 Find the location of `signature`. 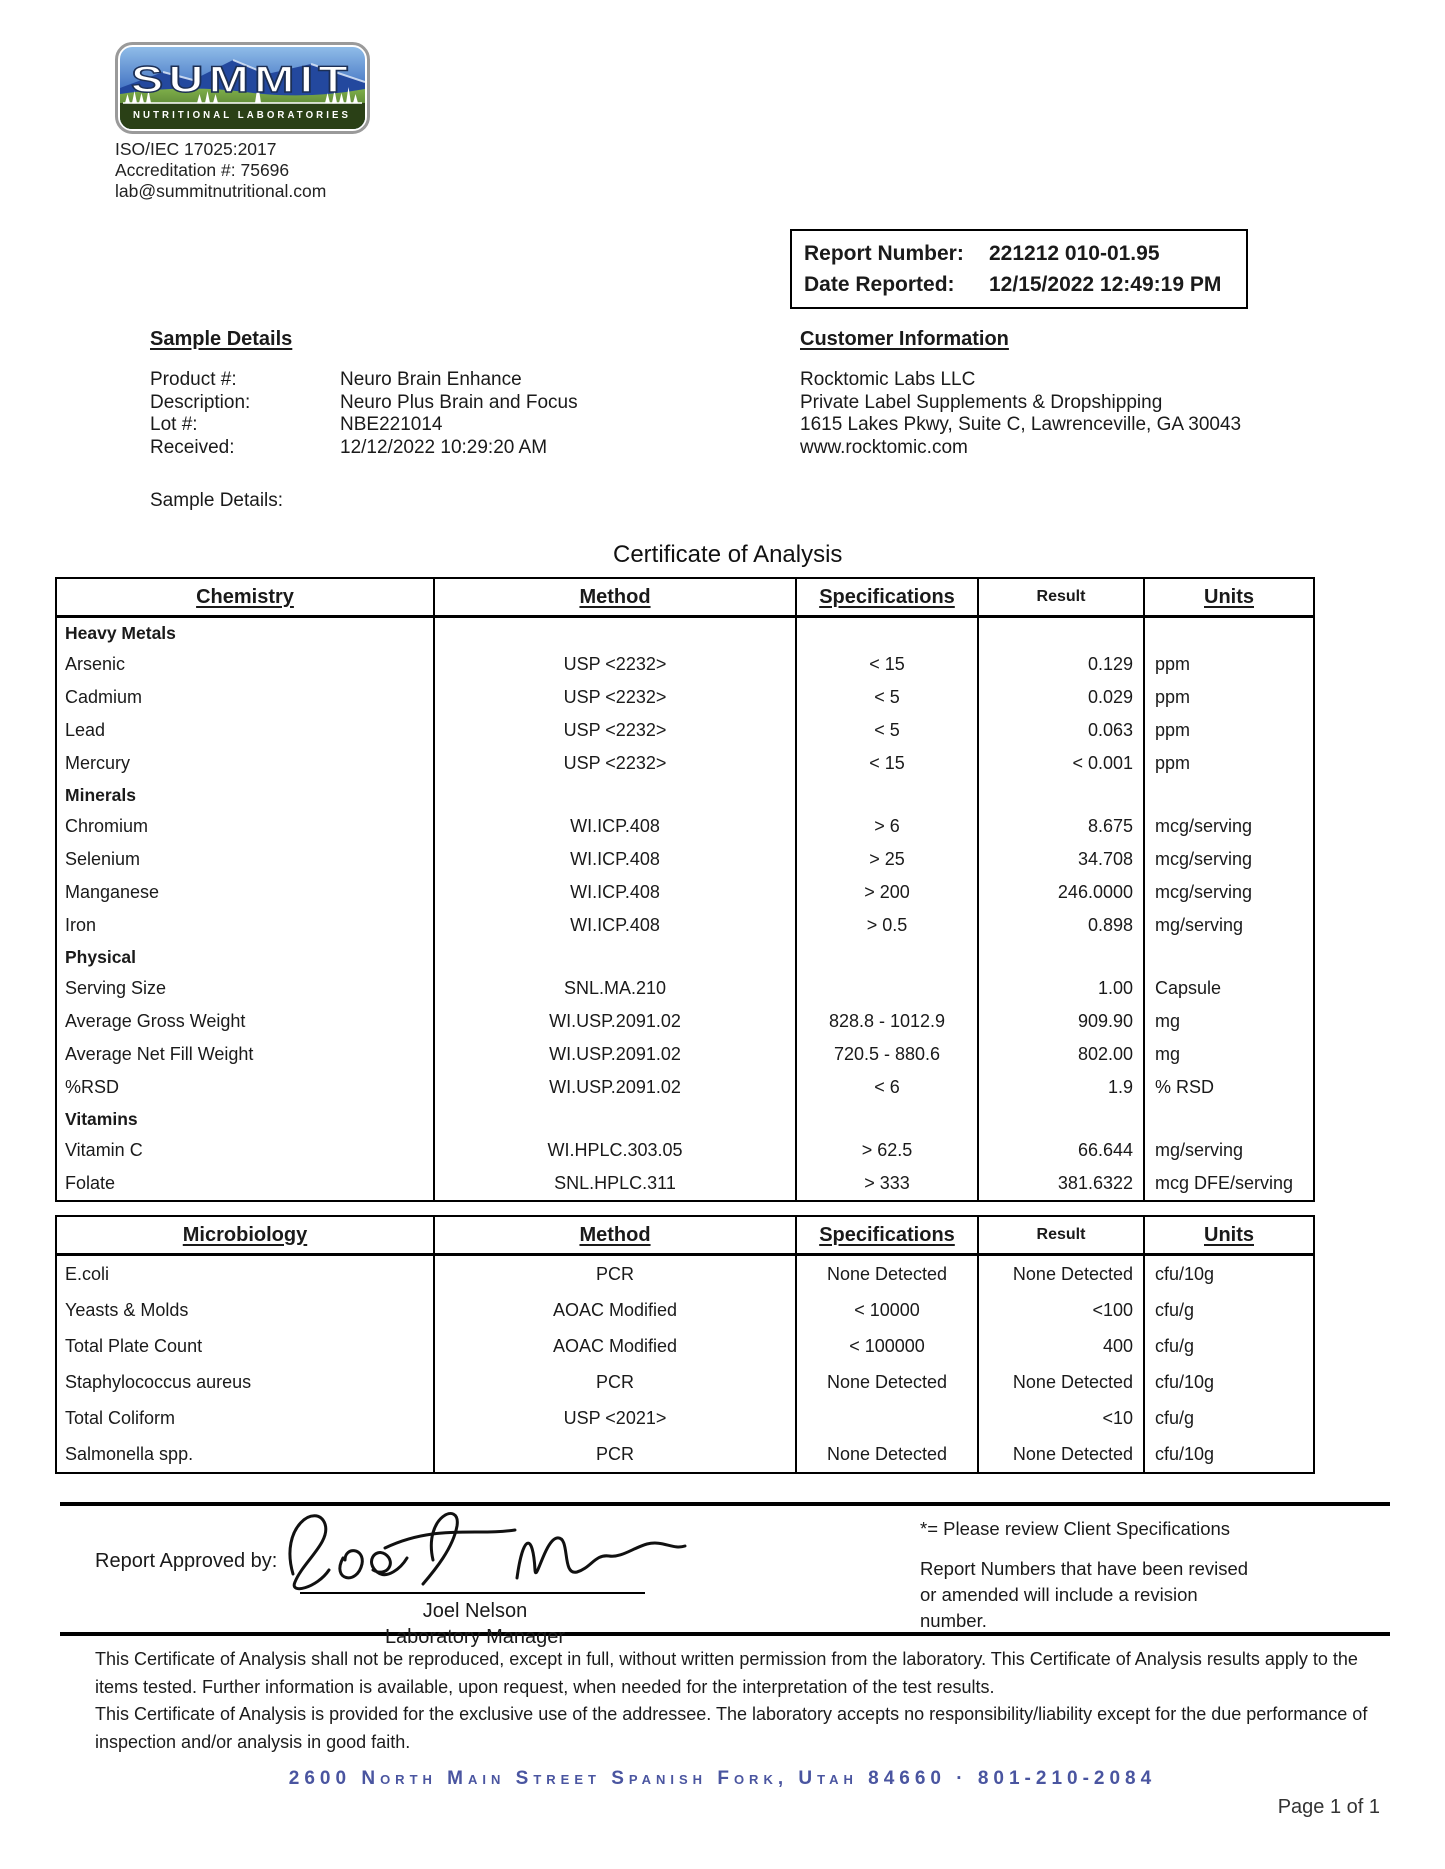

signature is located at coordinates (480, 1549).